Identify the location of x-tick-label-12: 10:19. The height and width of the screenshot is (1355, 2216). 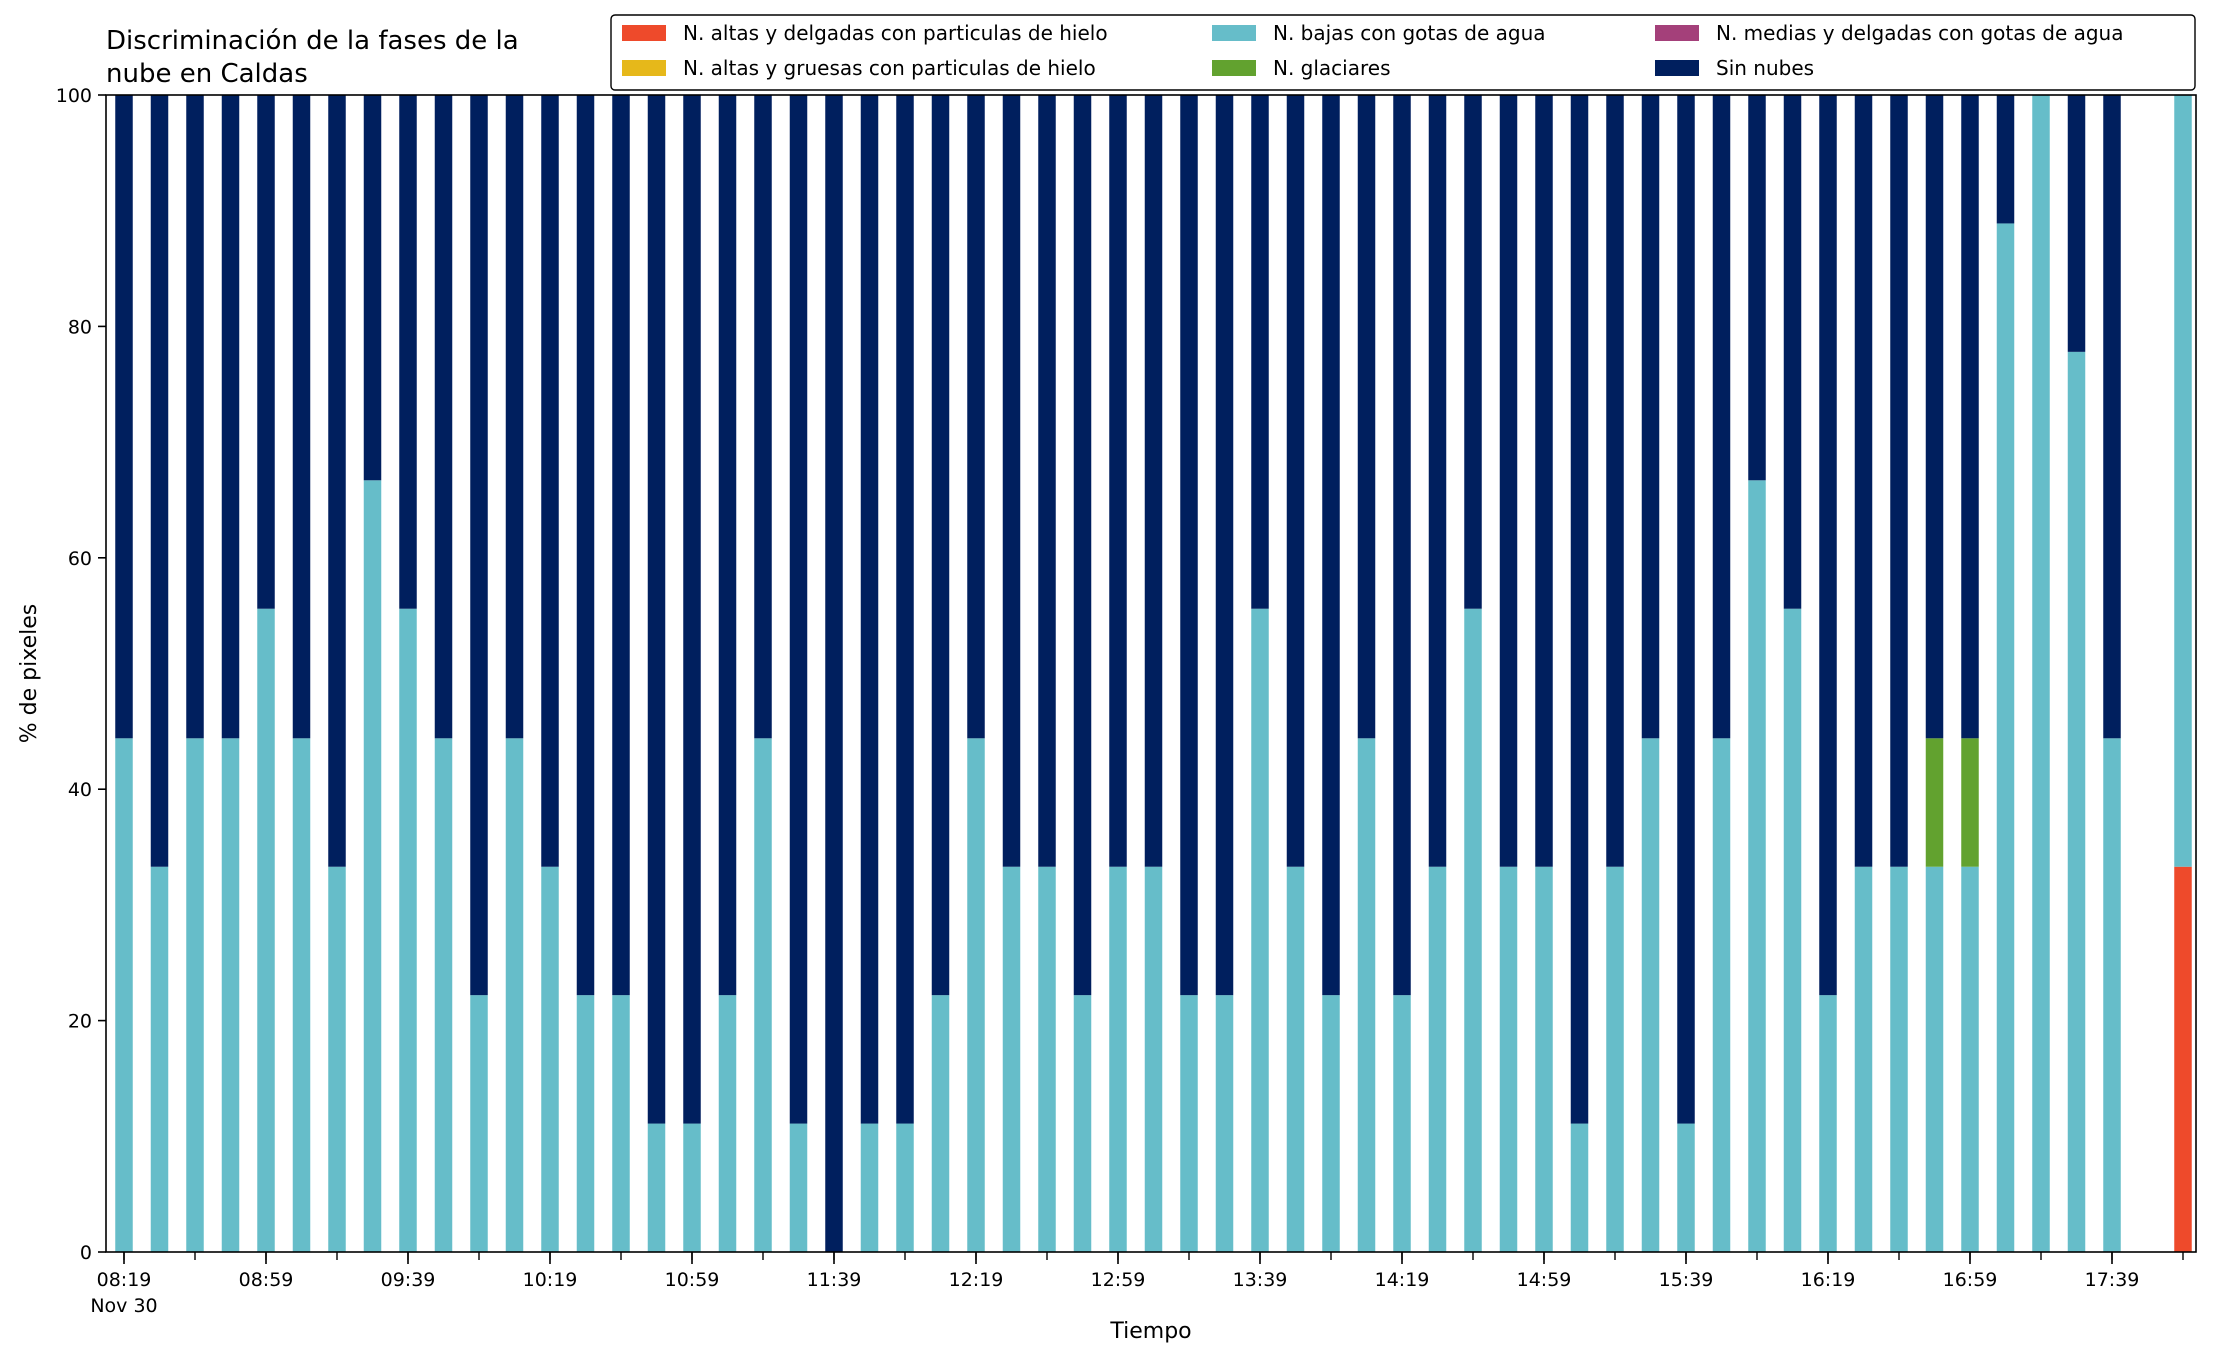
(550, 1280).